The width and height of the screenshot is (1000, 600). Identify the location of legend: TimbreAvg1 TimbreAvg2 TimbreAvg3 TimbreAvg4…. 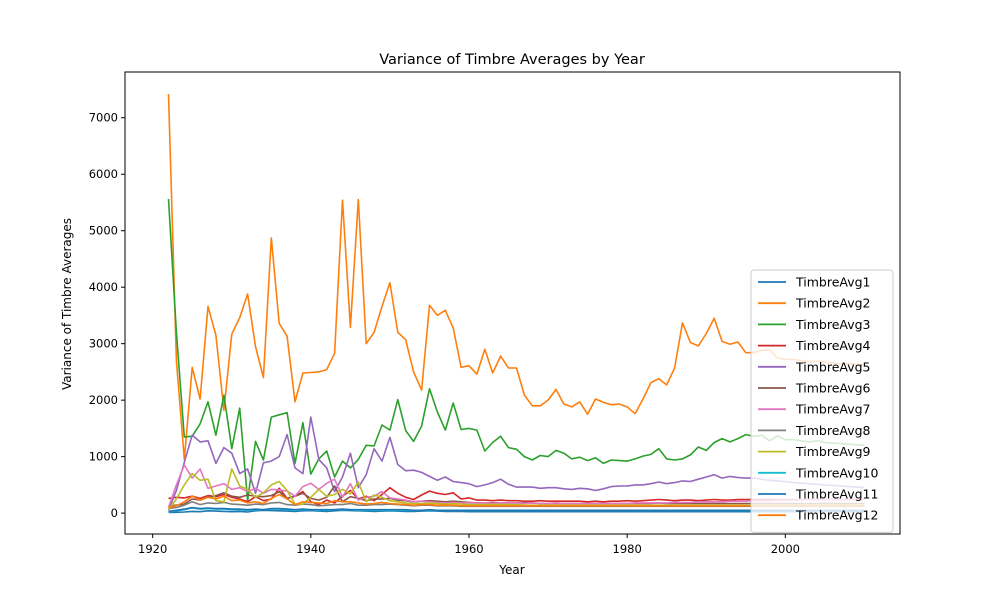
(822, 401).